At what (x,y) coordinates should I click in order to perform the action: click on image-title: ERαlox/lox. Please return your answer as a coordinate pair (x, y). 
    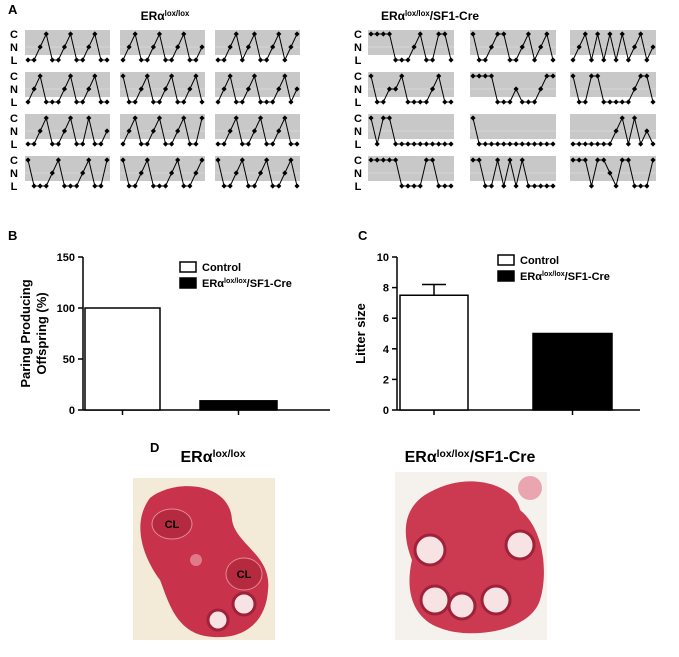
    Looking at the image, I should click on (213, 458).